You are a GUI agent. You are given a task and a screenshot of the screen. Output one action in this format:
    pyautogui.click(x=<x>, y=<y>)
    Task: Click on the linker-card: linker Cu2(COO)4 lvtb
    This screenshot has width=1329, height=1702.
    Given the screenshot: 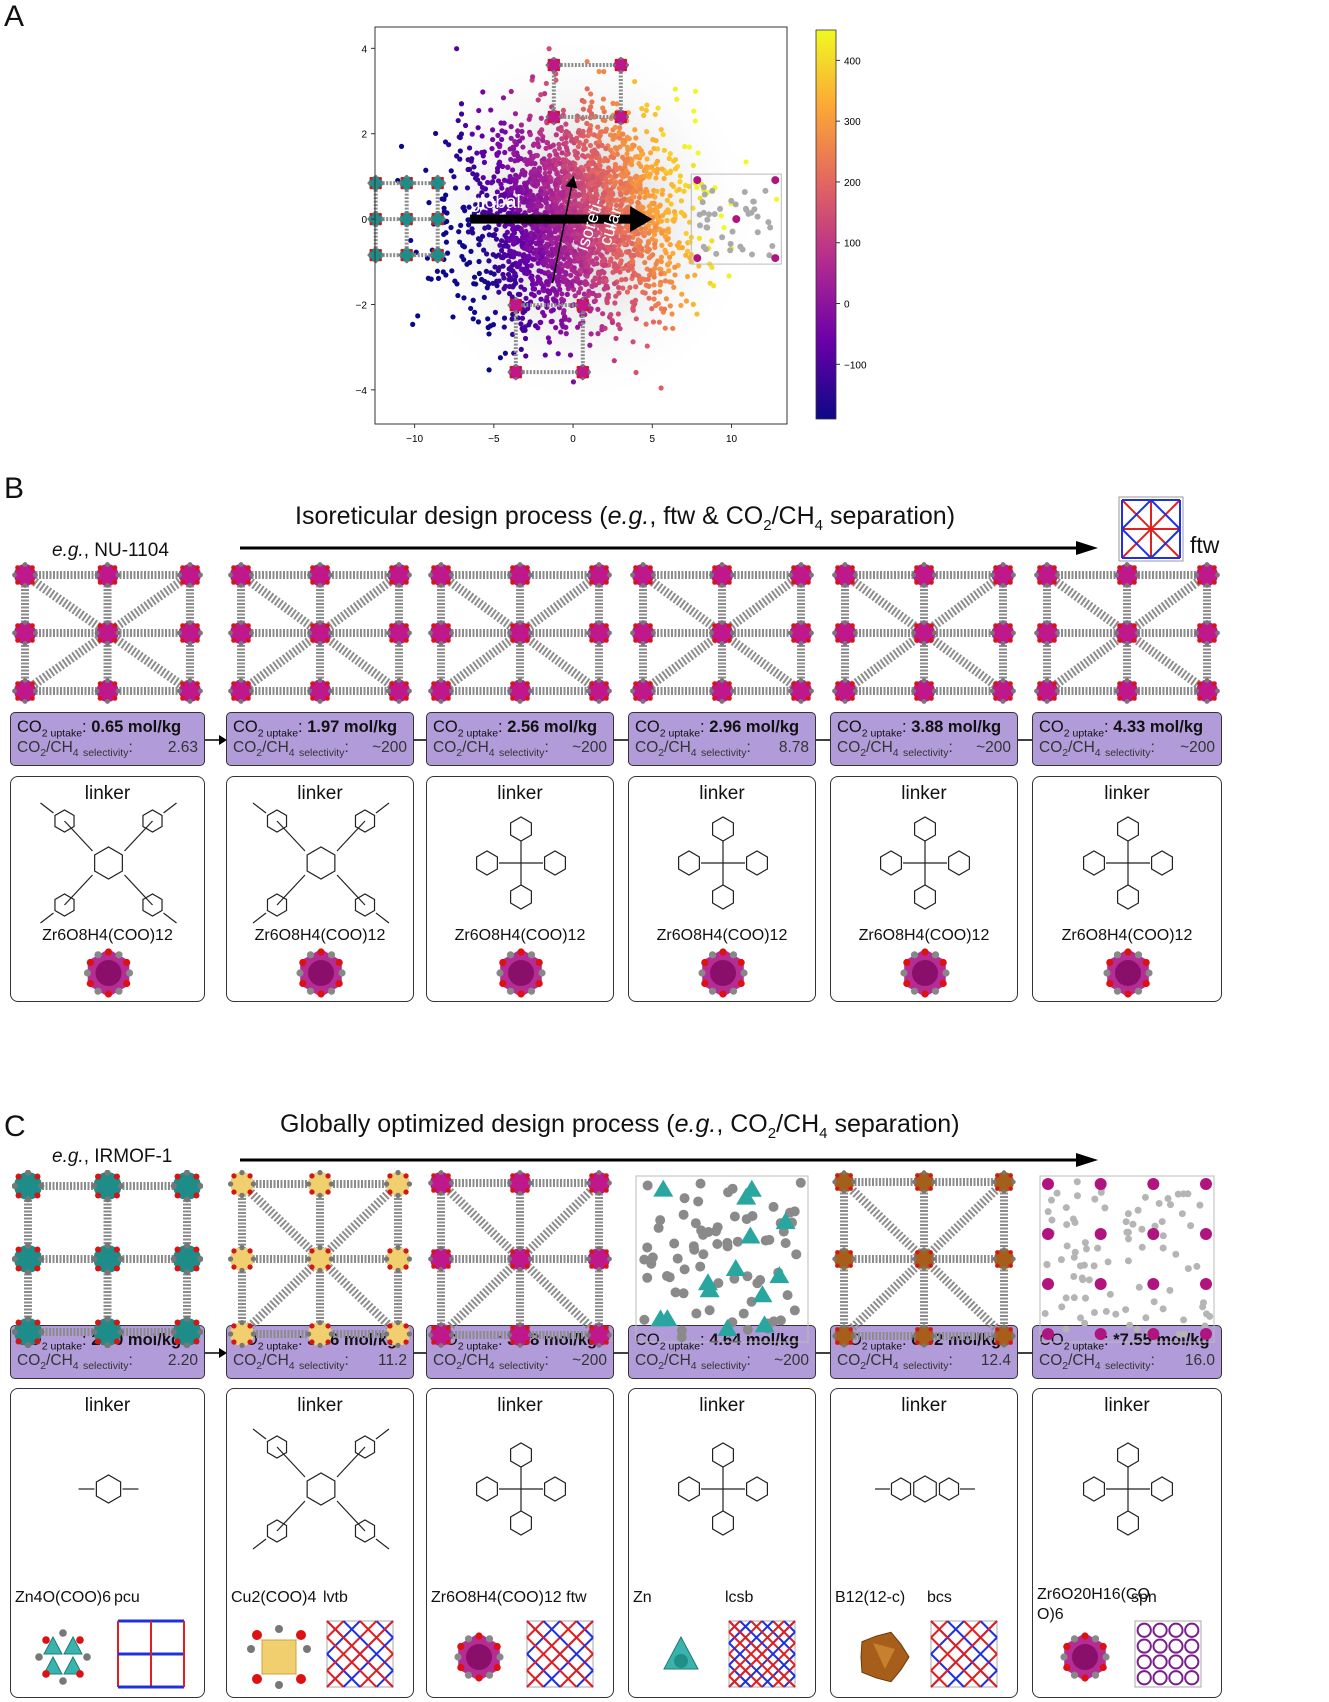 What is the action you would take?
    pyautogui.click(x=320, y=1543)
    